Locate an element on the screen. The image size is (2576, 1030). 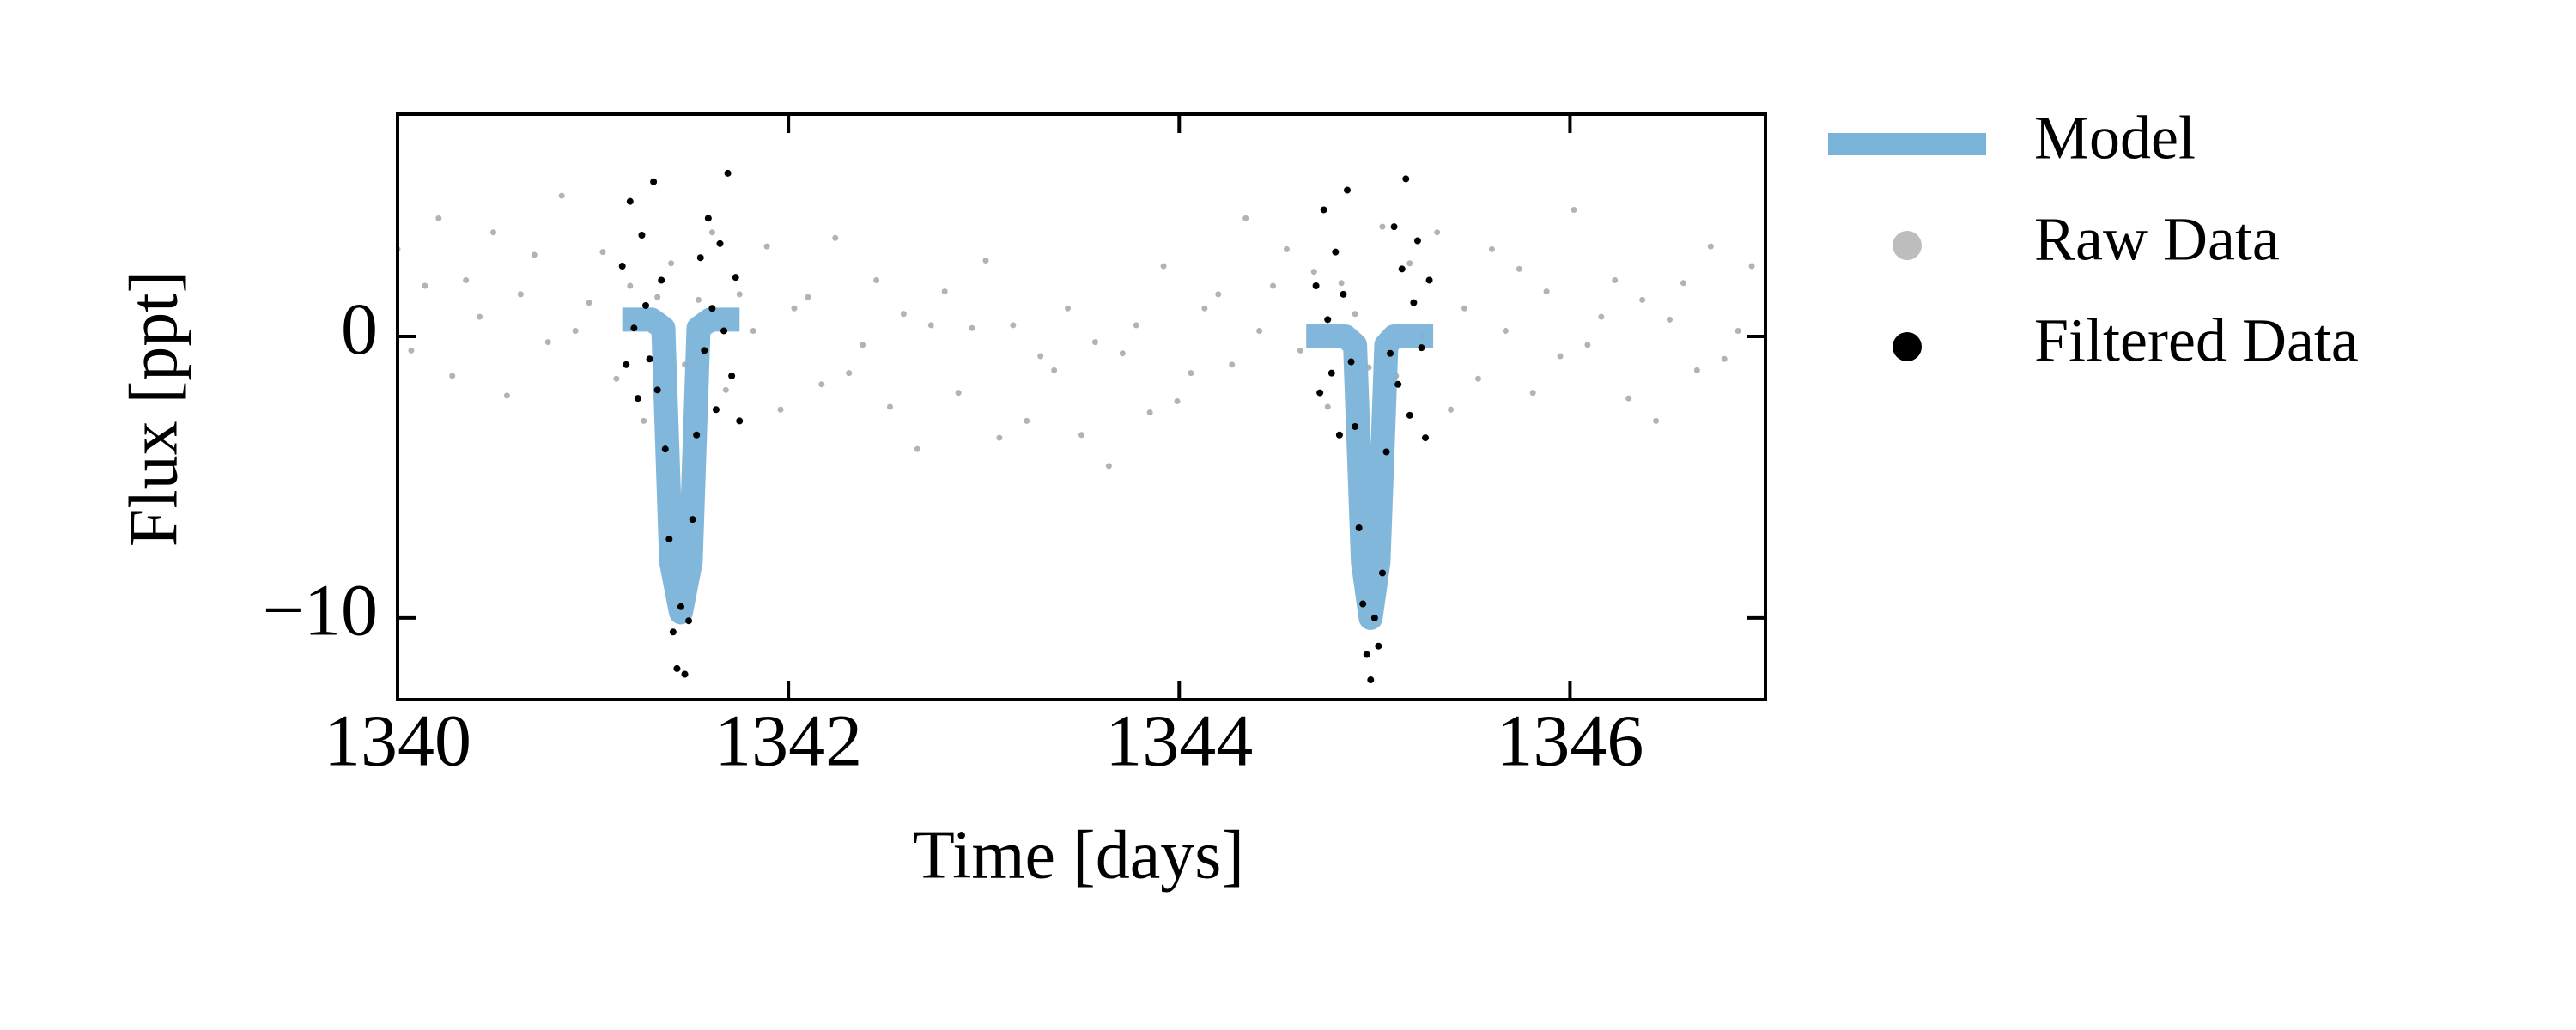
x-axis-label: Time [days] is located at coordinates (1078, 855).